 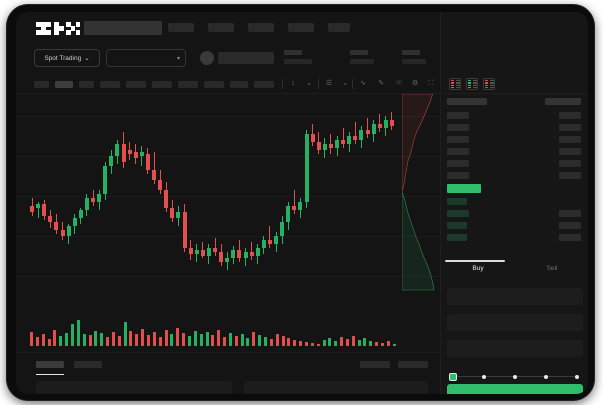 I want to click on orderbook-both-icon, so click(x=455, y=84).